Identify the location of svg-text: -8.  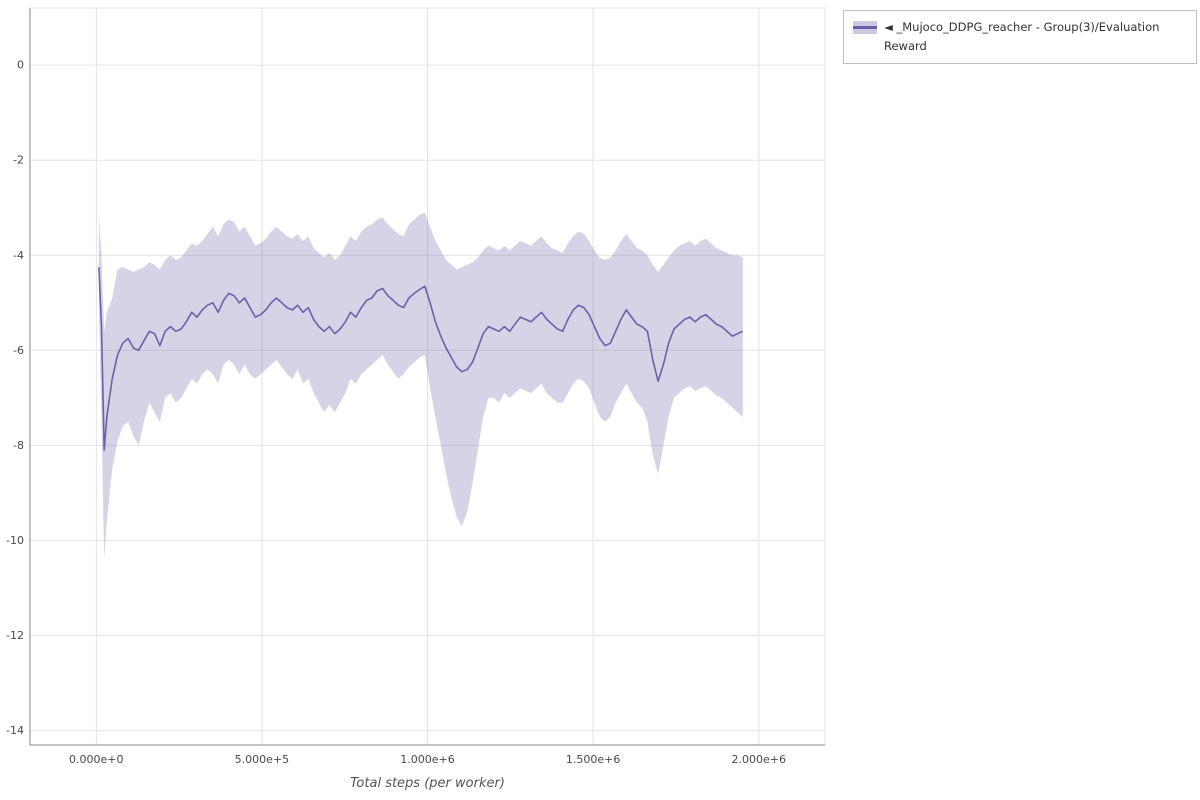
(18, 445).